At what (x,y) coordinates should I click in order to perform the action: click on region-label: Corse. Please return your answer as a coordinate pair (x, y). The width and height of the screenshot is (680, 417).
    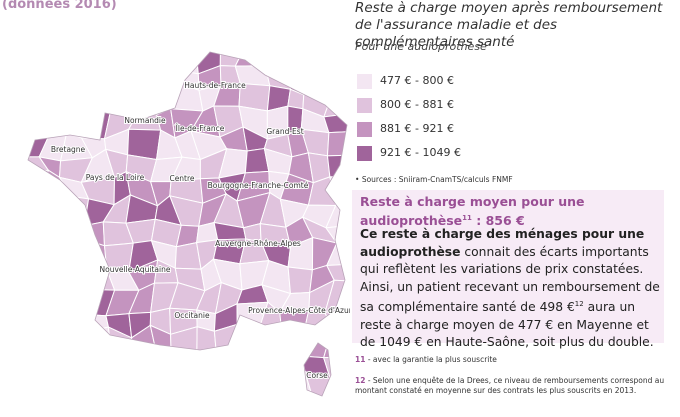
    Looking at the image, I should click on (317, 375).